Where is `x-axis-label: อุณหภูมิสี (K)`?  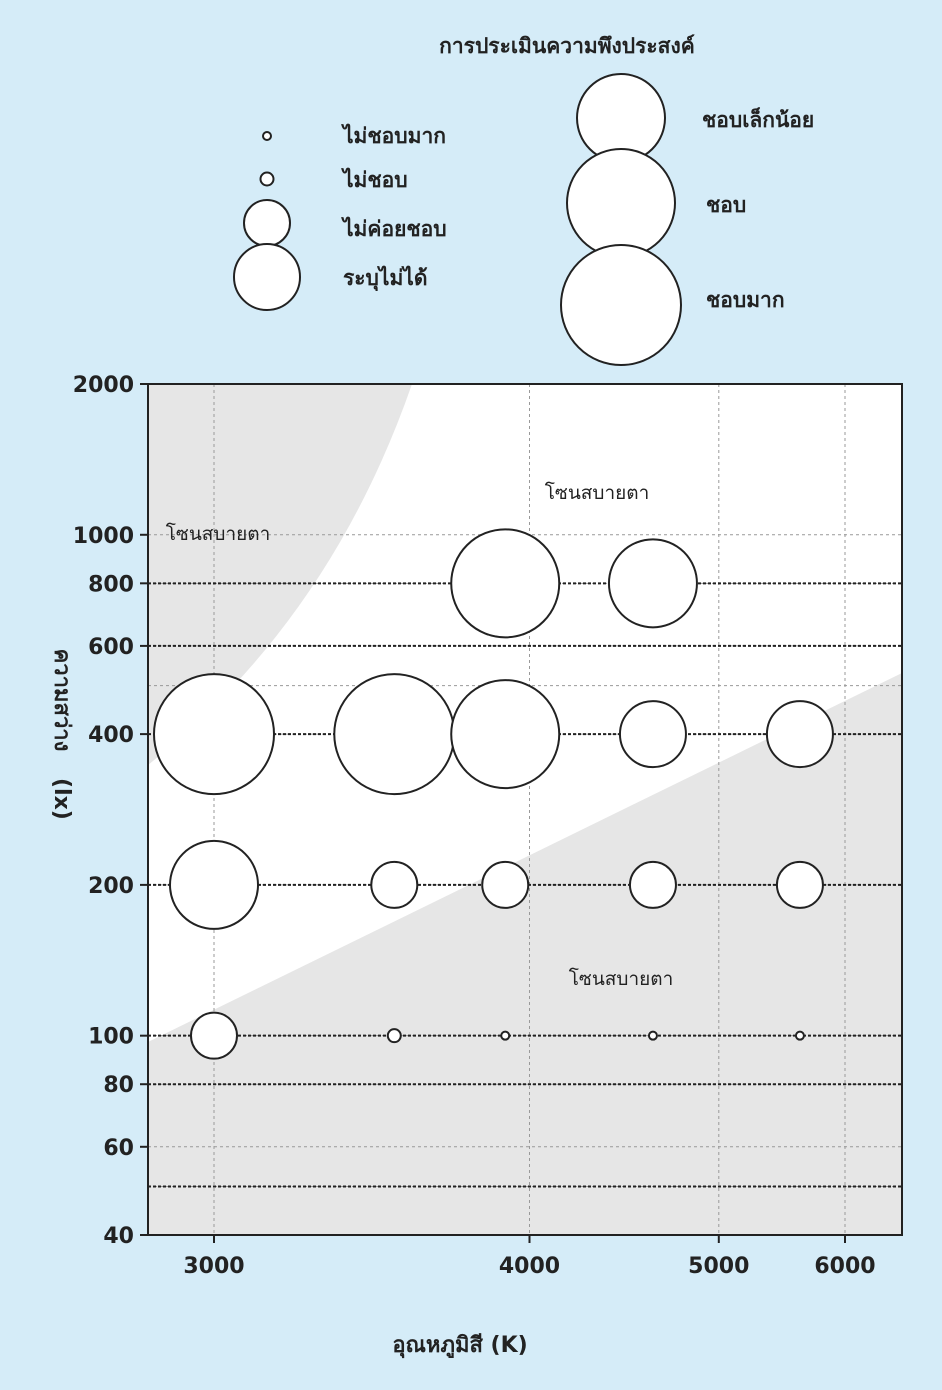
x-axis-label: อุณหภูมิสี (K) is located at coordinates (459, 1346).